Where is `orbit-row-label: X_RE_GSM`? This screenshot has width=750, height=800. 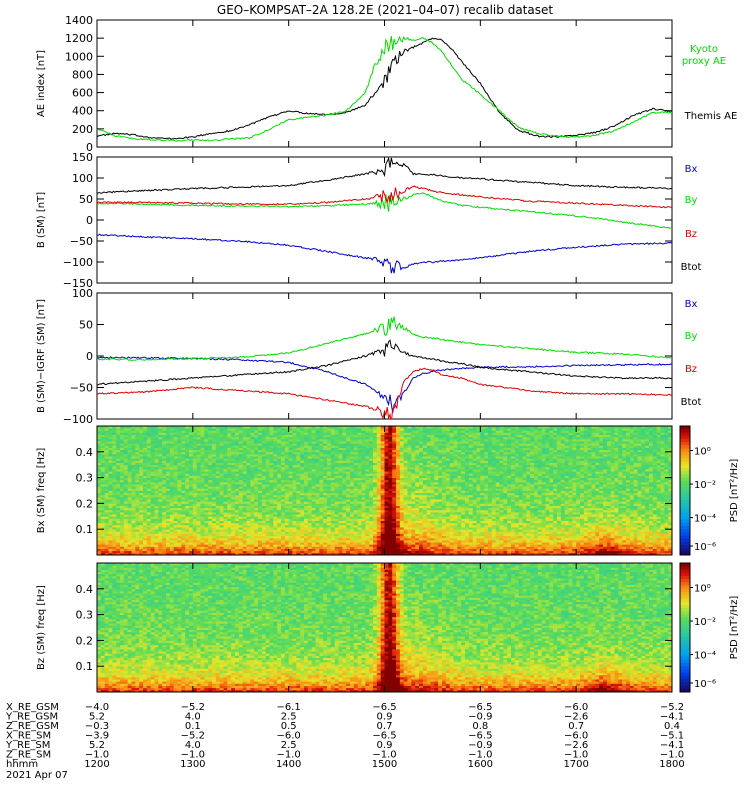 orbit-row-label: X_RE_GSM is located at coordinates (32, 707).